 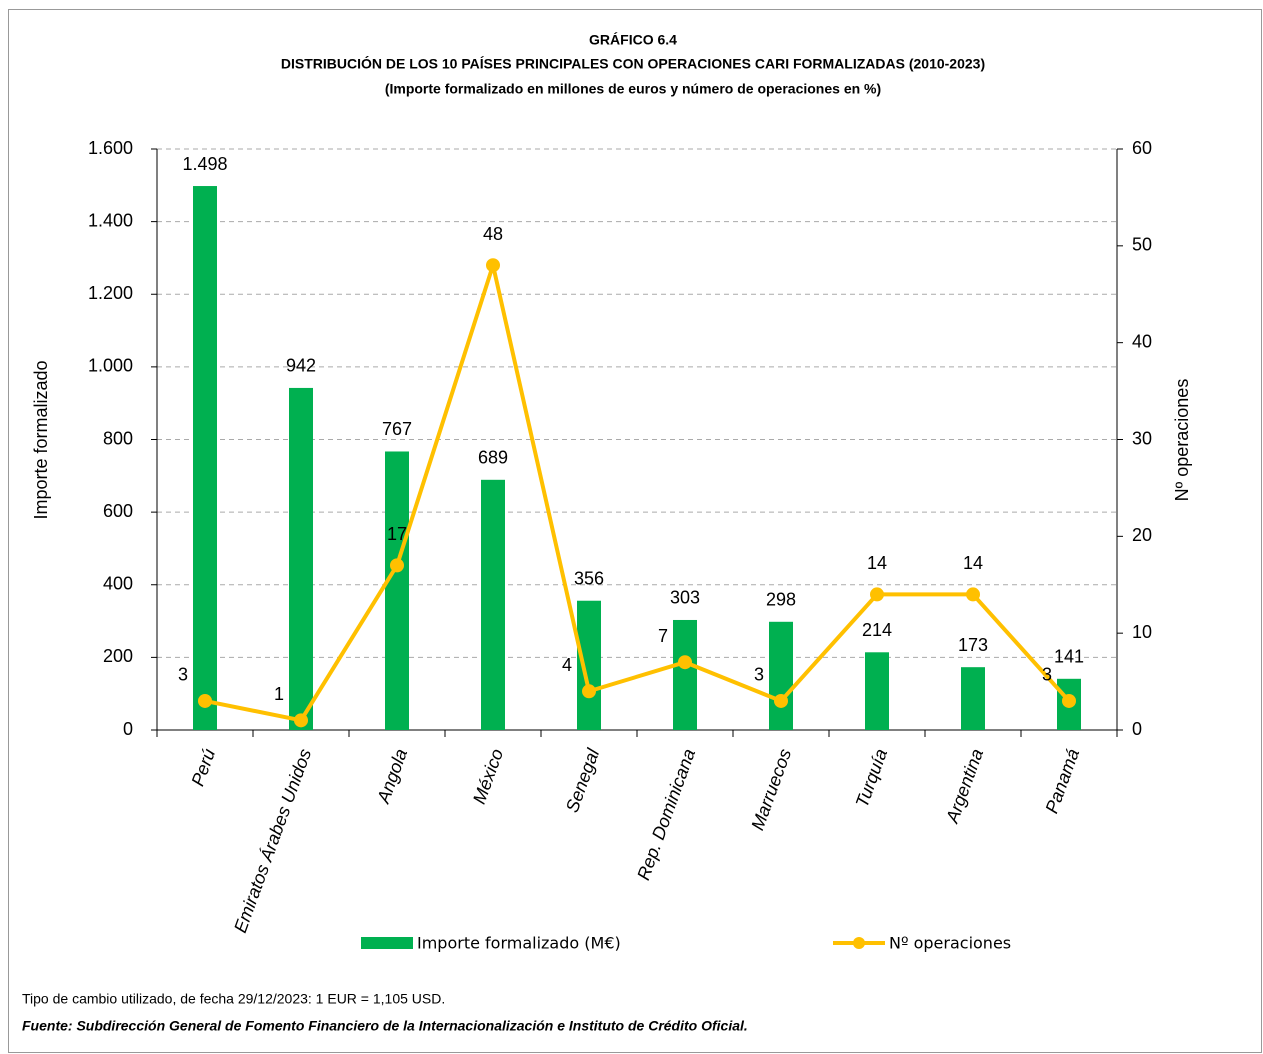 I want to click on data-label: 689, so click(x=493, y=458).